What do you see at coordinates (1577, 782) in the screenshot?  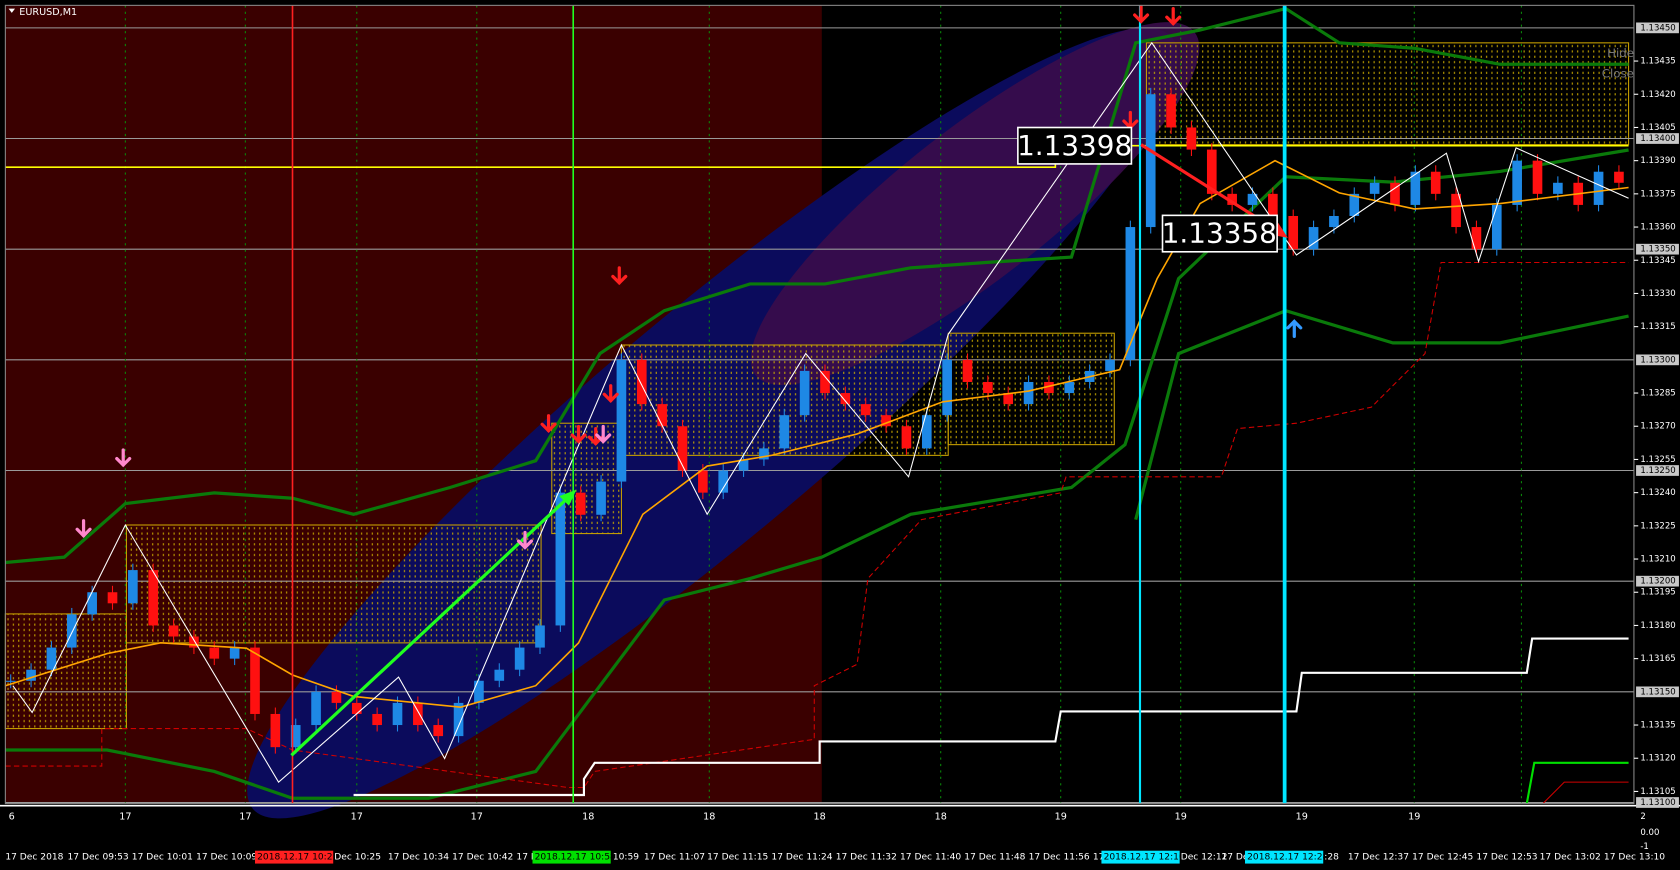 I see `signal-line` at bounding box center [1577, 782].